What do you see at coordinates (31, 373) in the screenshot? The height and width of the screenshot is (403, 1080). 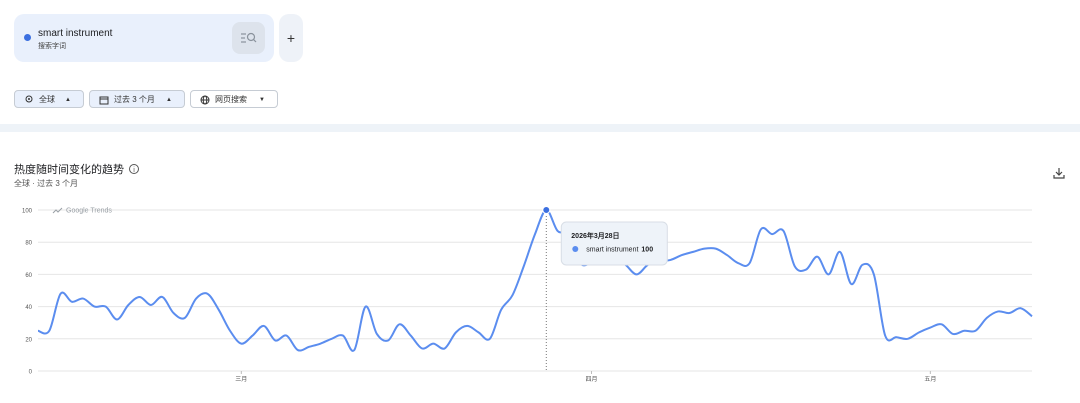 I see `y-tick-label: 0` at bounding box center [31, 373].